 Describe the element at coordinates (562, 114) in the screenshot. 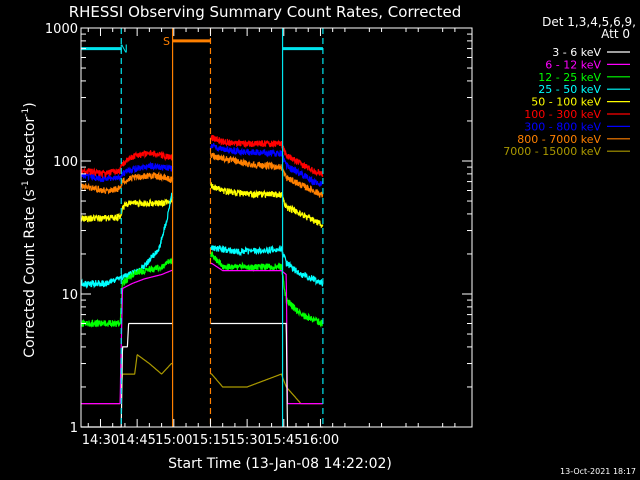

I see `legend-entry: 100 - 300 keV` at that location.